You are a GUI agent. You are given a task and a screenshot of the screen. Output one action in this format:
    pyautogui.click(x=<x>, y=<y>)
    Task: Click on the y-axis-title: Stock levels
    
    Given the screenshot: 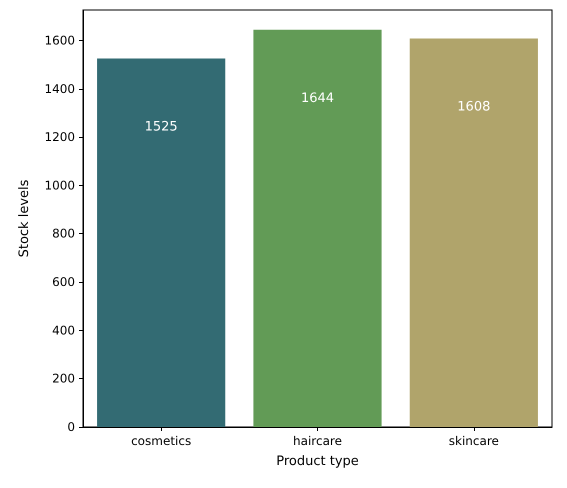 What is the action you would take?
    pyautogui.click(x=24, y=218)
    